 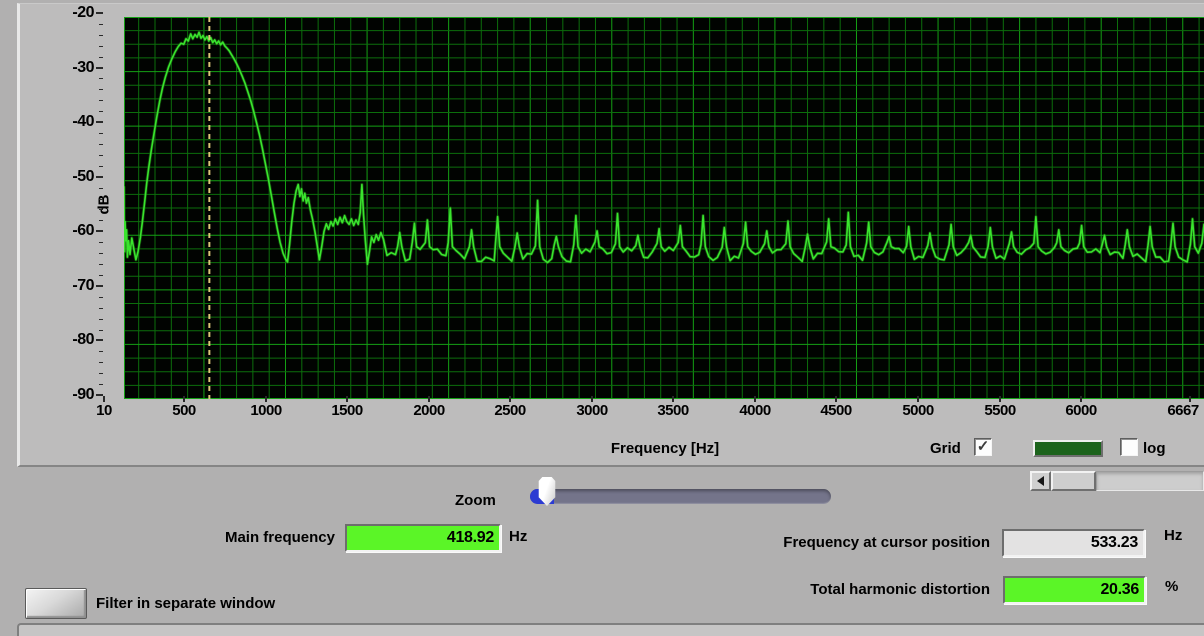 I want to click on main-frequency-value: 418.92, so click(x=470, y=537).